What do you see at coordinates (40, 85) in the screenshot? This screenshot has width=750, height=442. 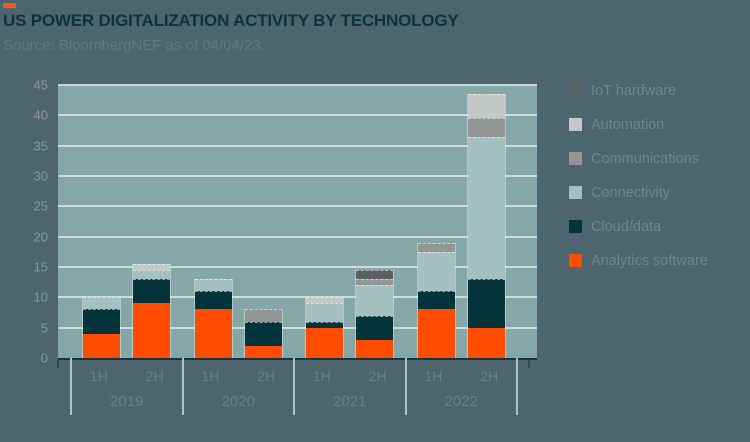 I see `y-tick-label: 45` at bounding box center [40, 85].